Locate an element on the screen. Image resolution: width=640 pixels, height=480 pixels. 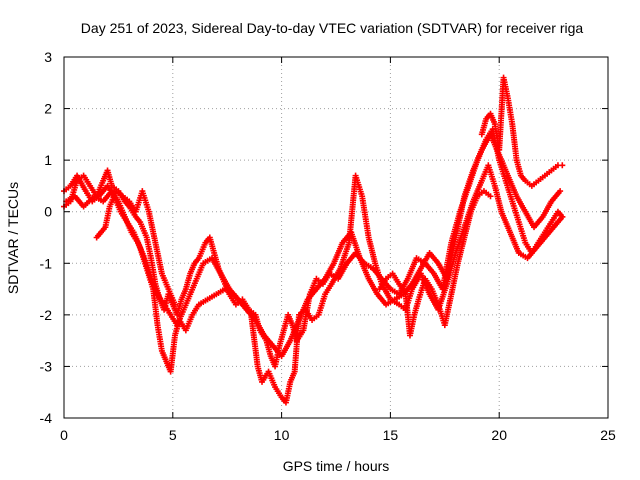
series-trace-d is located at coordinates (522, 131).